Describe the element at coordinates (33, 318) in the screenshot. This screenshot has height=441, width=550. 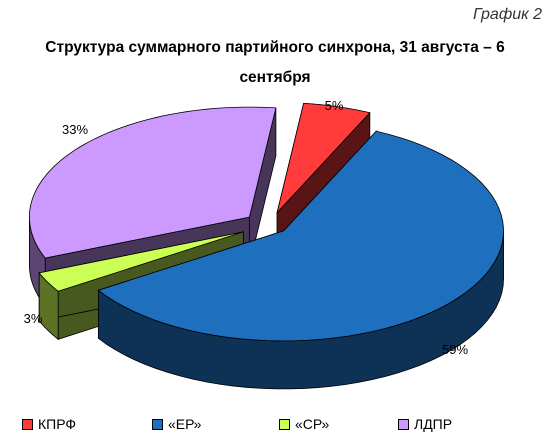
I see `data-label-sr: 3%` at that location.